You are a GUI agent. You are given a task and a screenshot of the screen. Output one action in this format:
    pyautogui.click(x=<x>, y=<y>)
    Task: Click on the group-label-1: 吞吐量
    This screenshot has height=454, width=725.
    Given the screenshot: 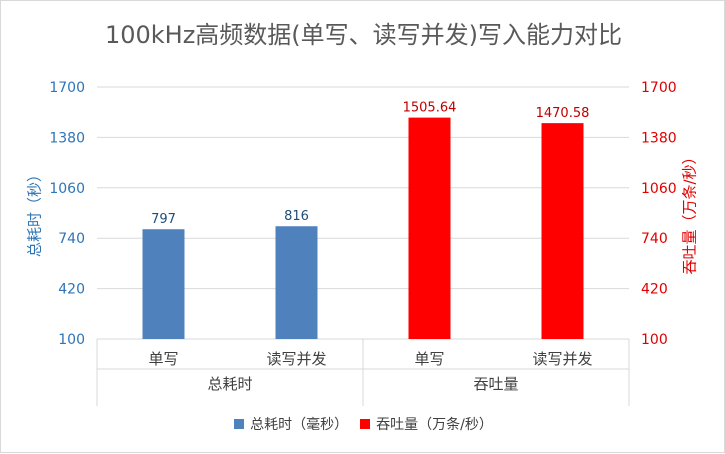 What is the action you would take?
    pyautogui.click(x=495, y=384)
    